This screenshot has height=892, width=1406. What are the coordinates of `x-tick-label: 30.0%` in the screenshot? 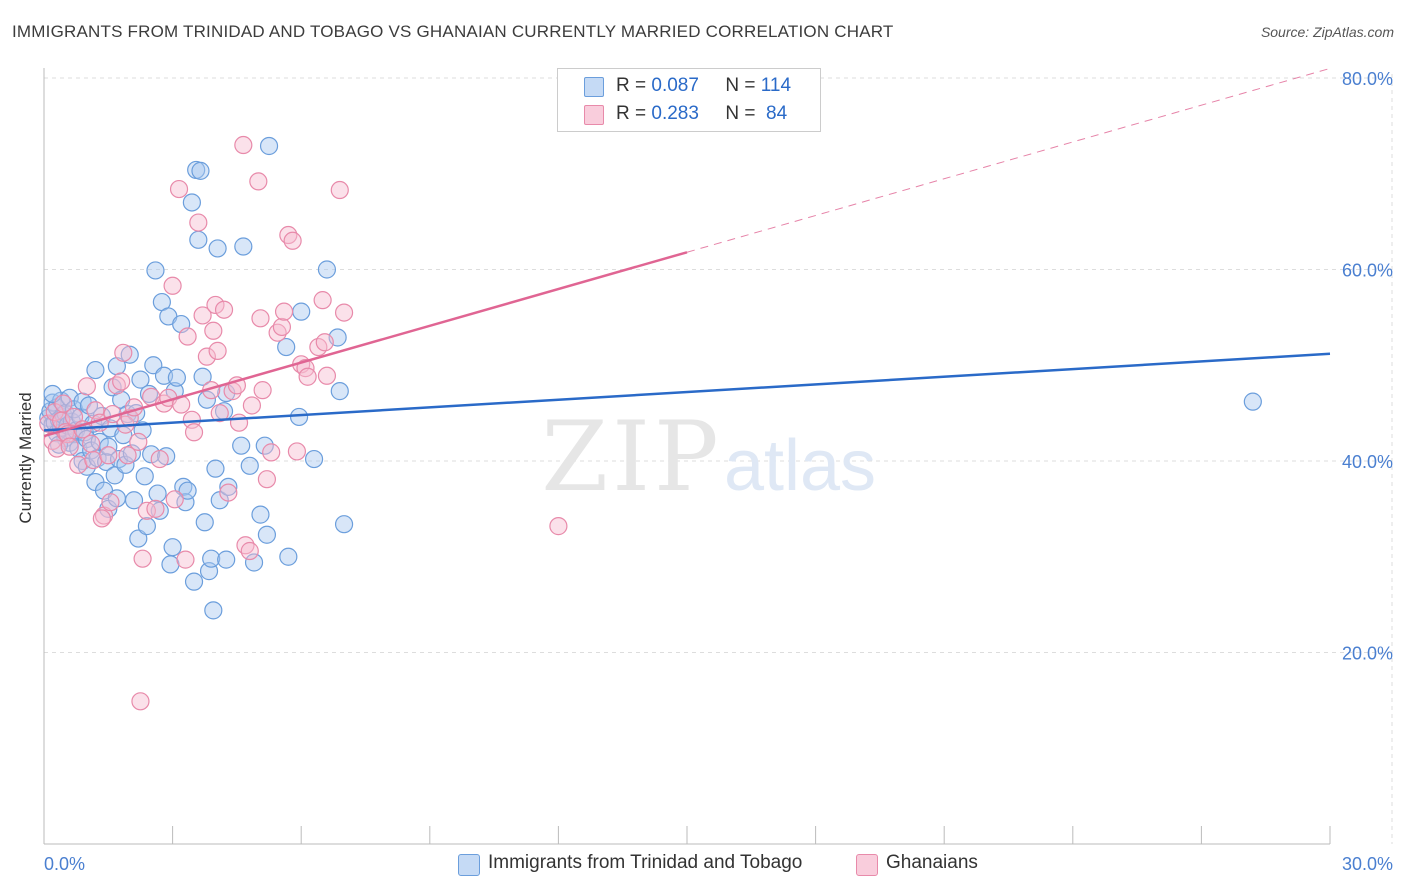 It's located at (1367, 864).